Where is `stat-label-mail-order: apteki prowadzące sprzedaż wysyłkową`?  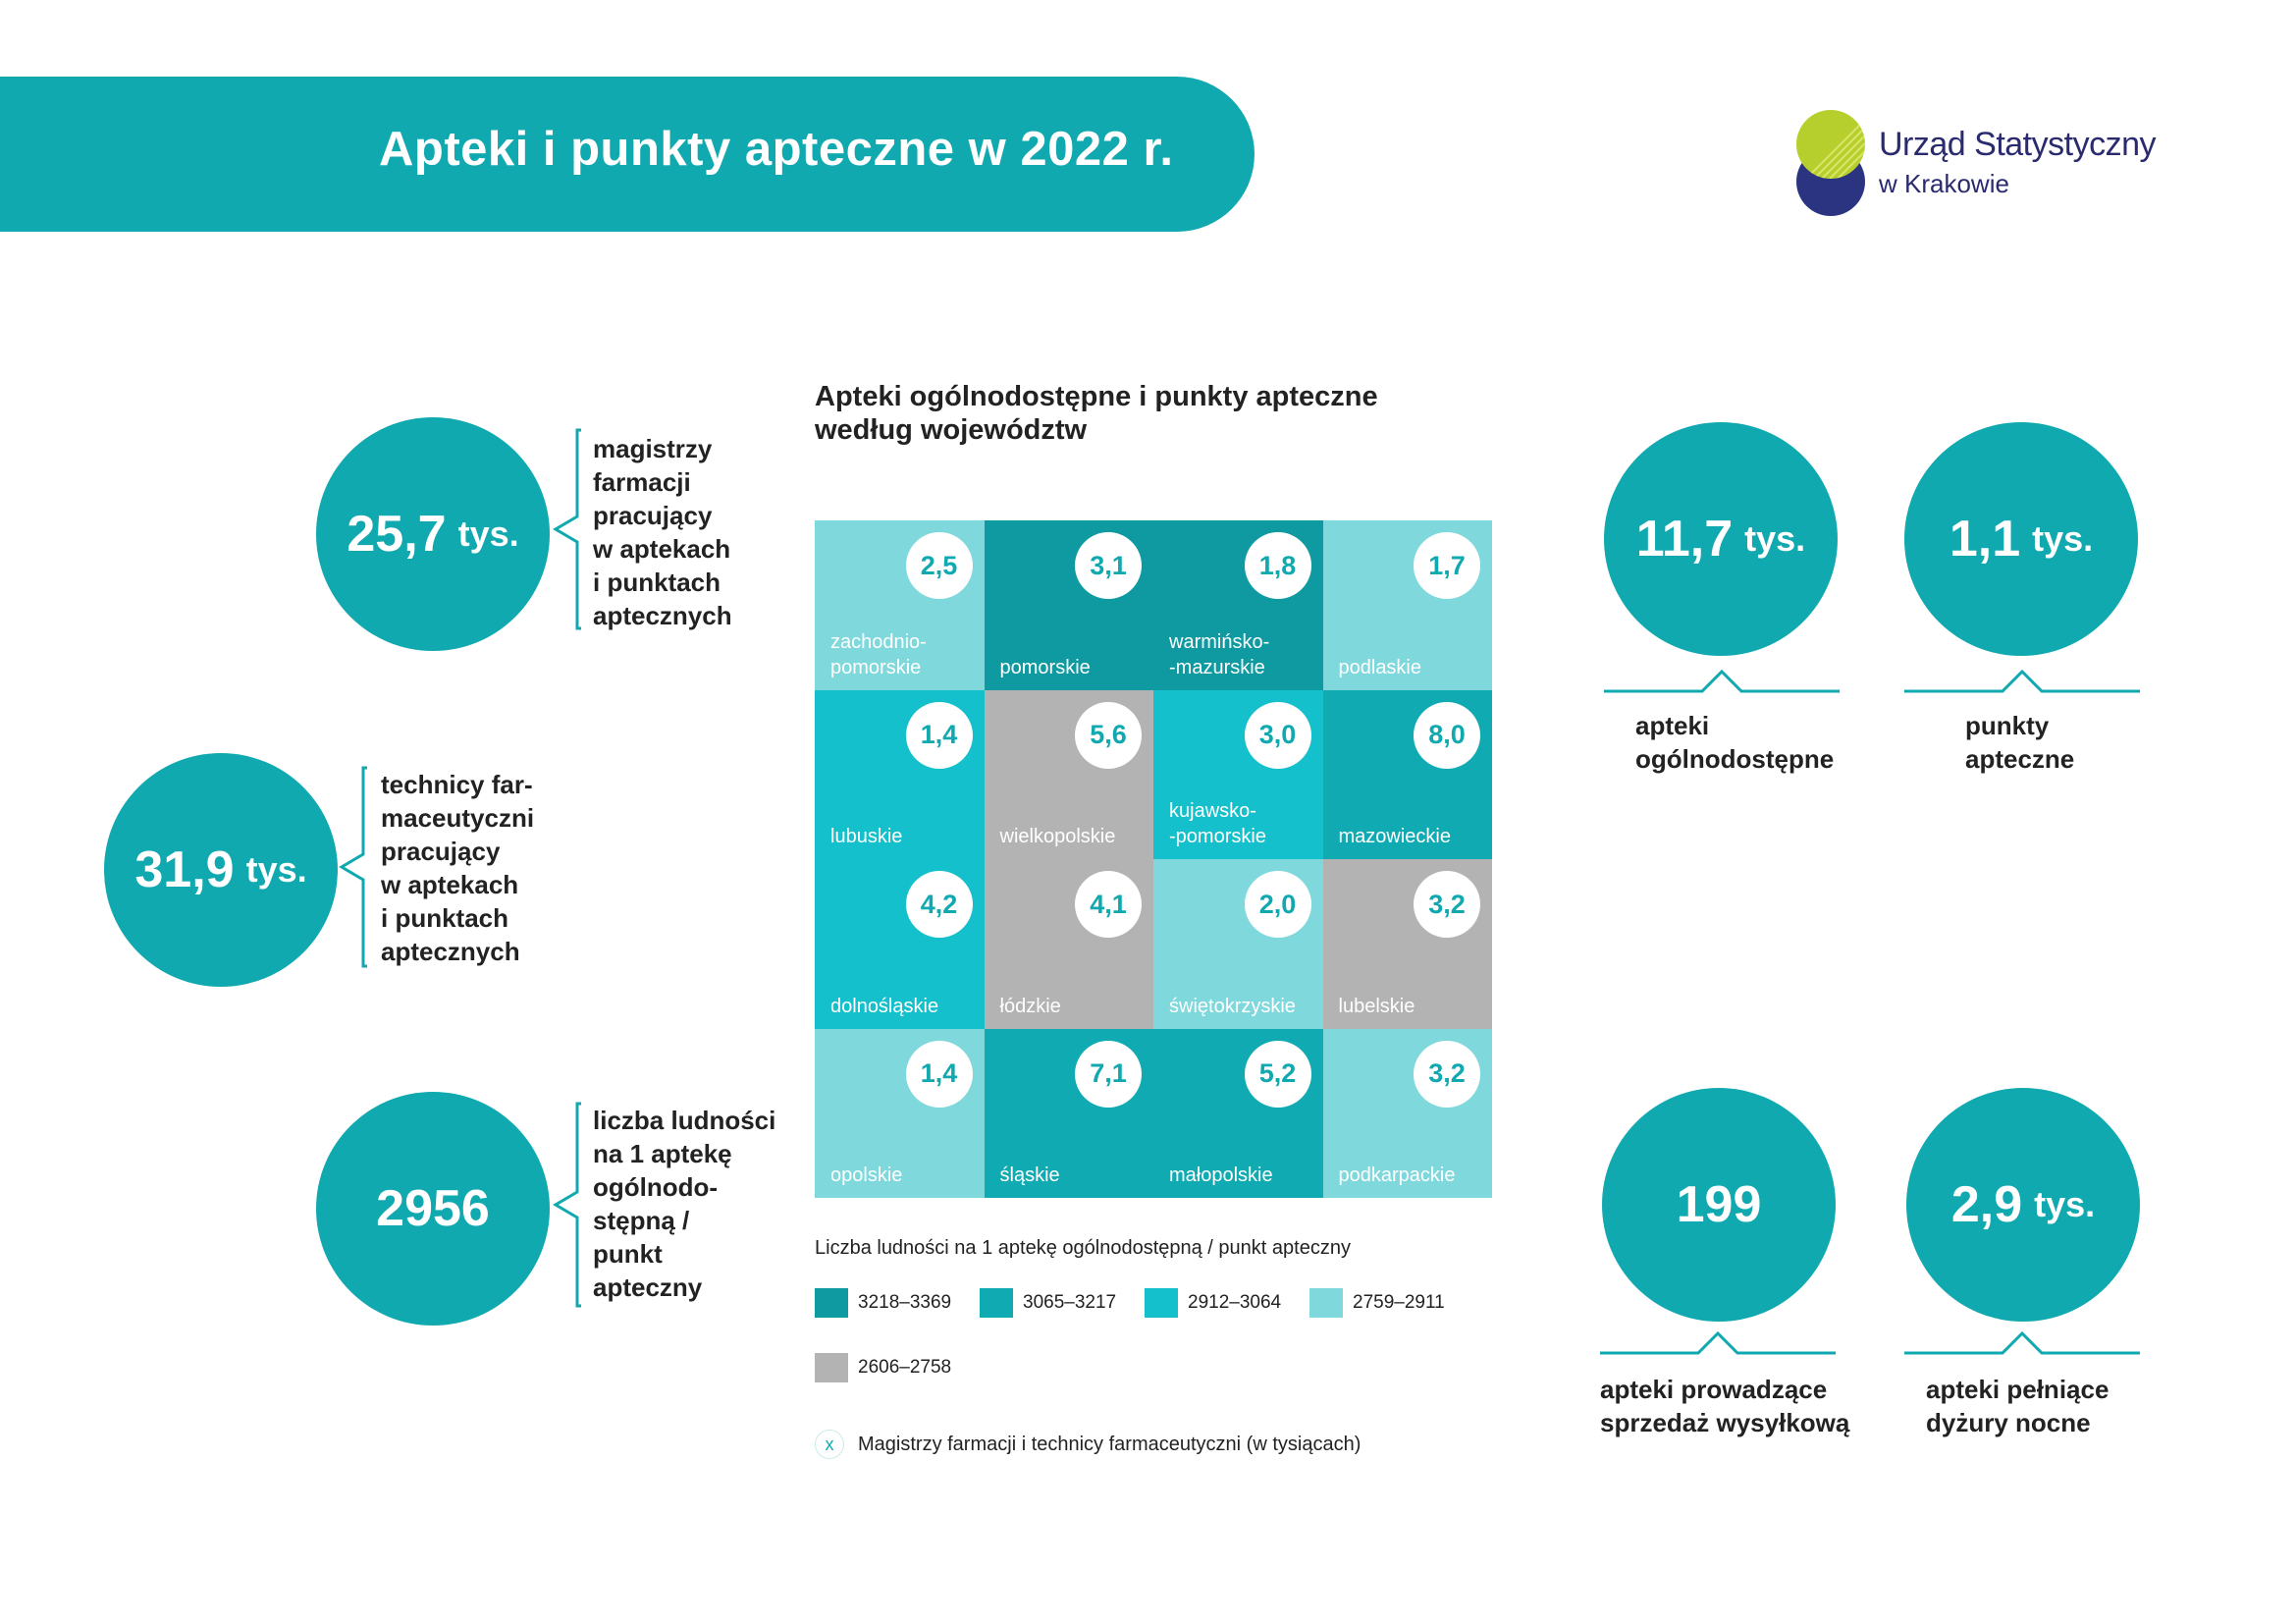
stat-label-mail-order: apteki prowadzące sprzedaż wysyłkową is located at coordinates (1724, 1406).